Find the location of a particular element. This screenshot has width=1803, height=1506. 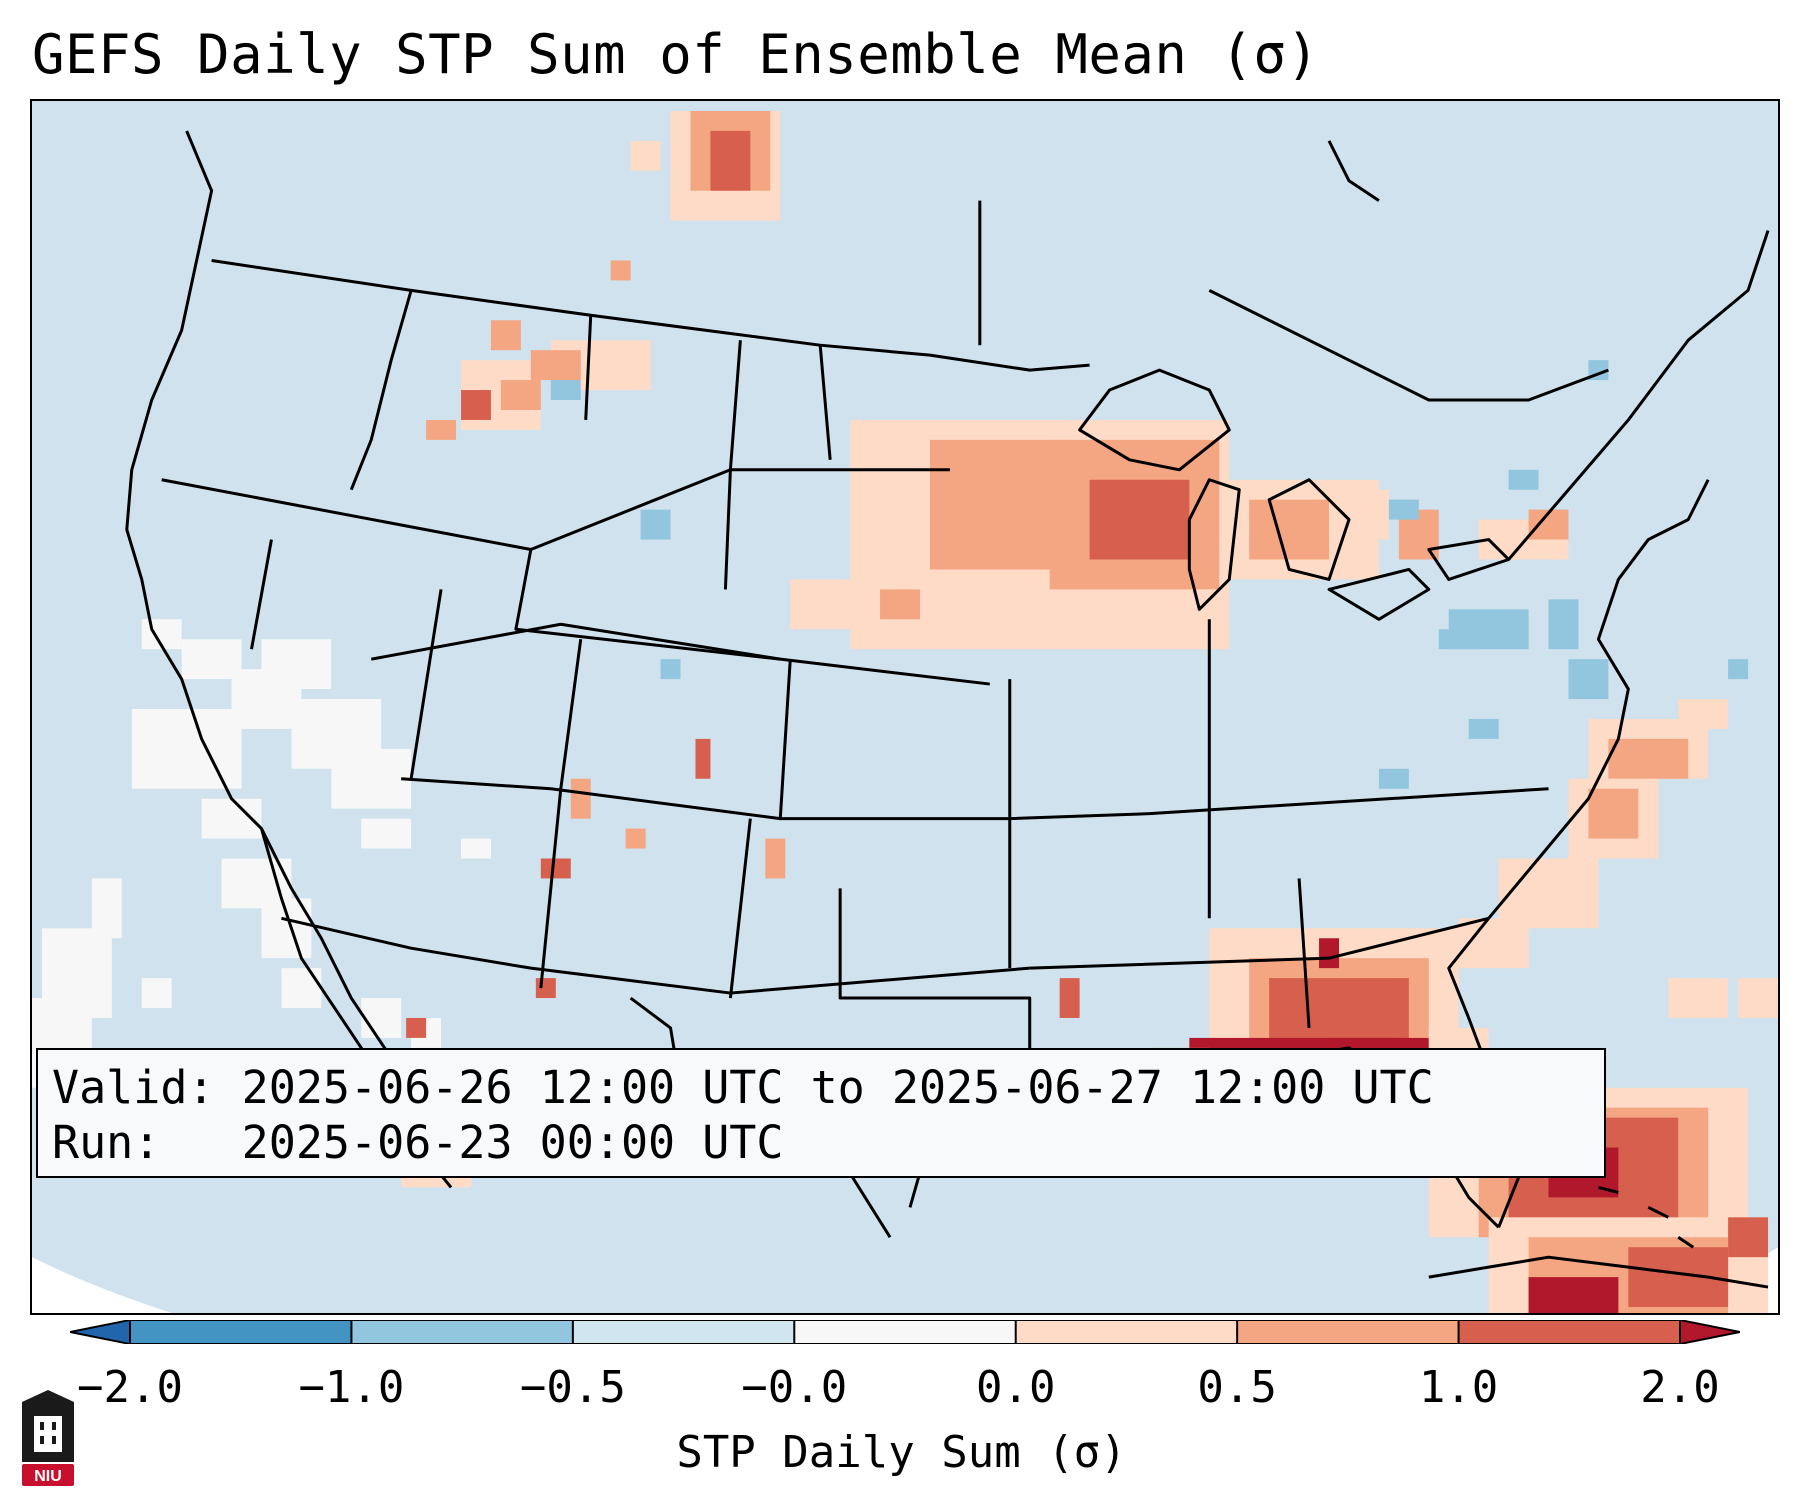

projection-edge is located at coordinates (102, 1285).